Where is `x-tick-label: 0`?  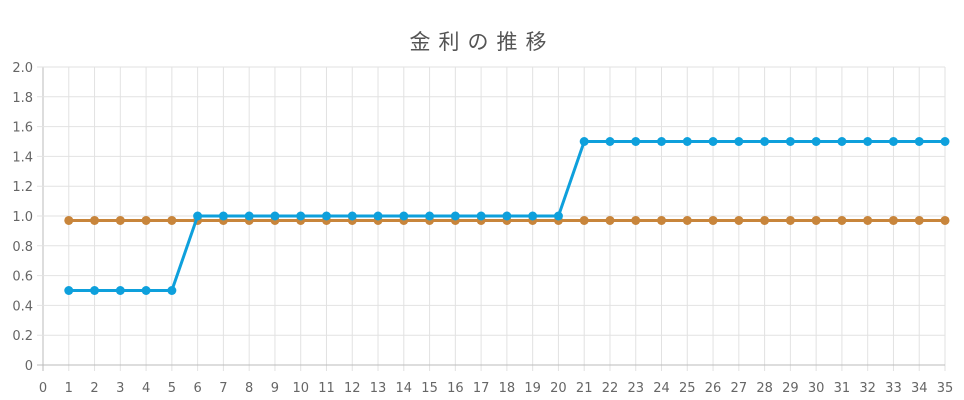
x-tick-label: 0 is located at coordinates (43, 388).